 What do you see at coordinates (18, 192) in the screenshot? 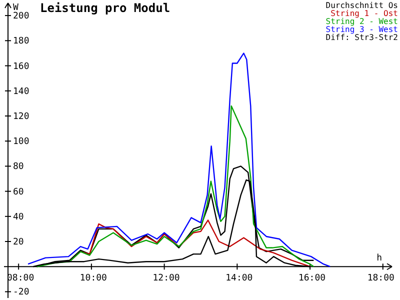
I see `y-tick-label: 60` at bounding box center [18, 192].